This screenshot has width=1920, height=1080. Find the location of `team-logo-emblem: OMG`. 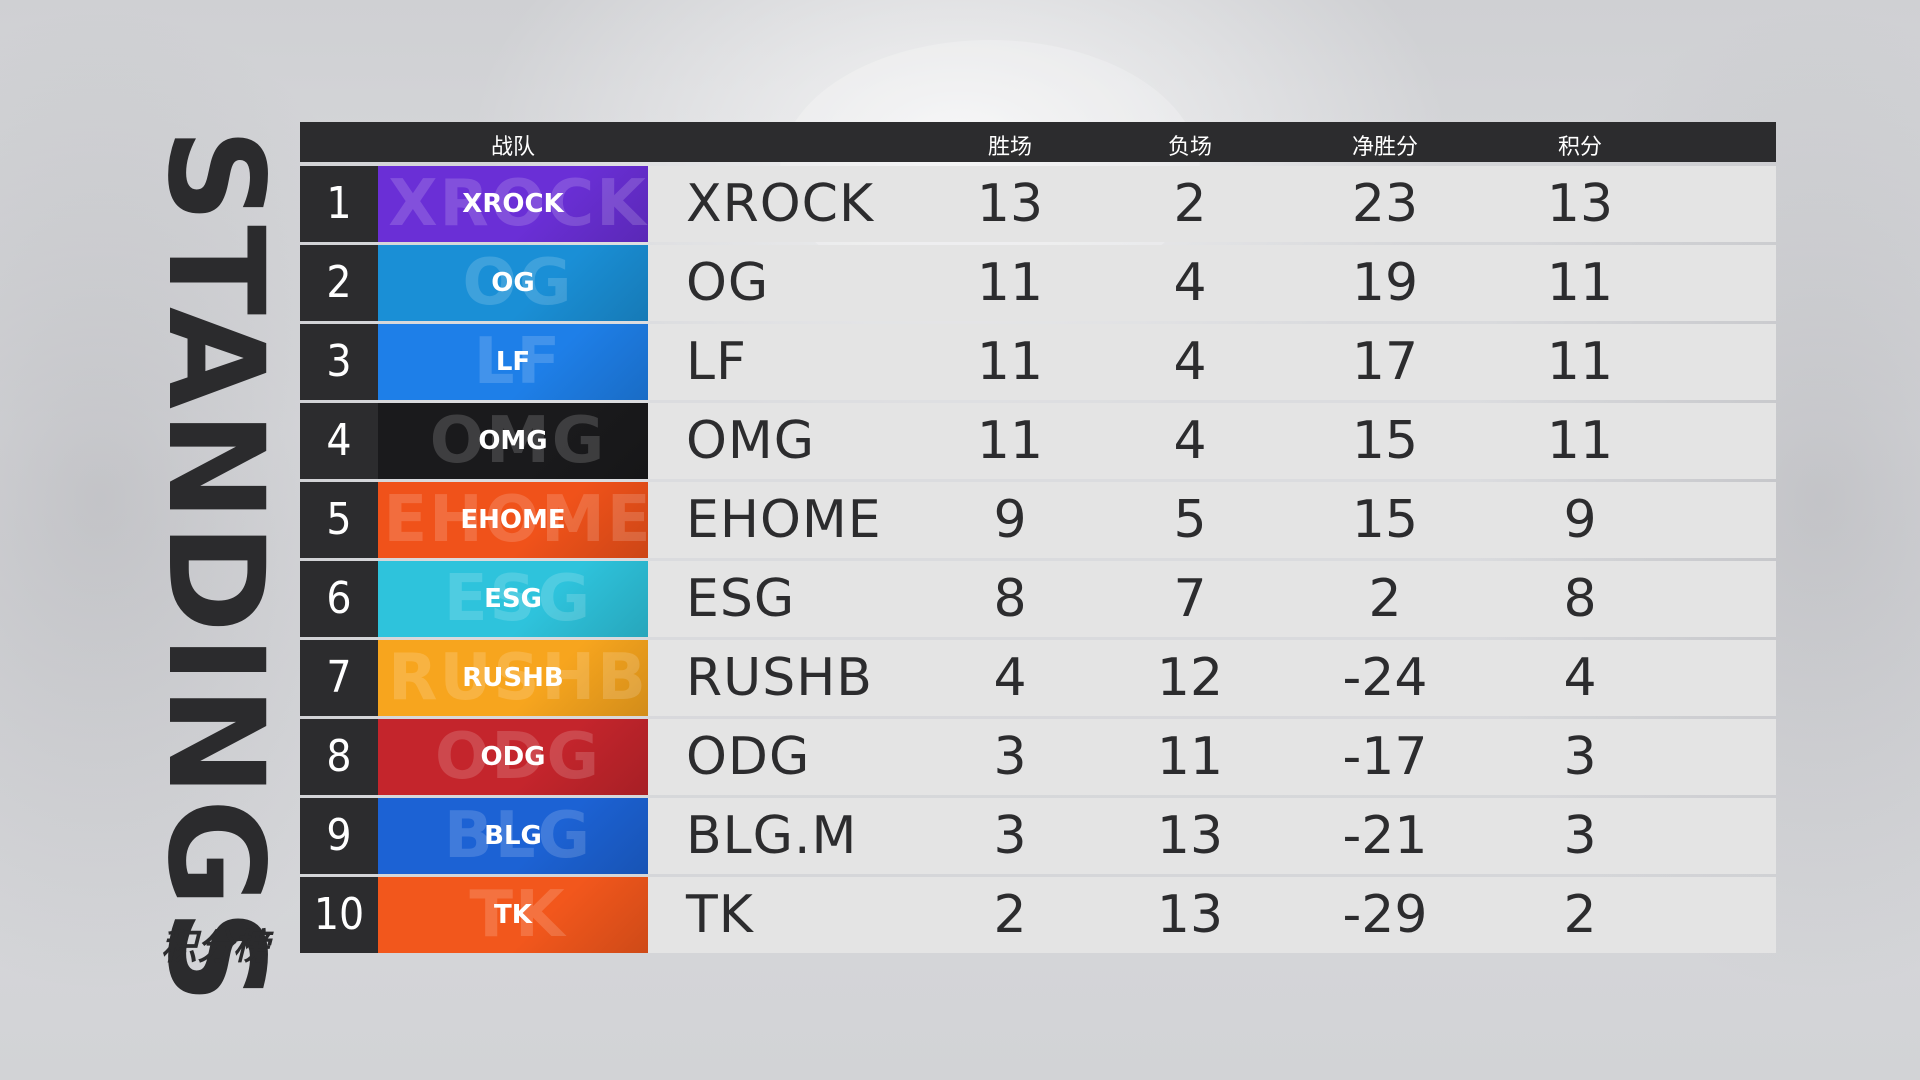

team-logo-emblem: OMG is located at coordinates (513, 441).